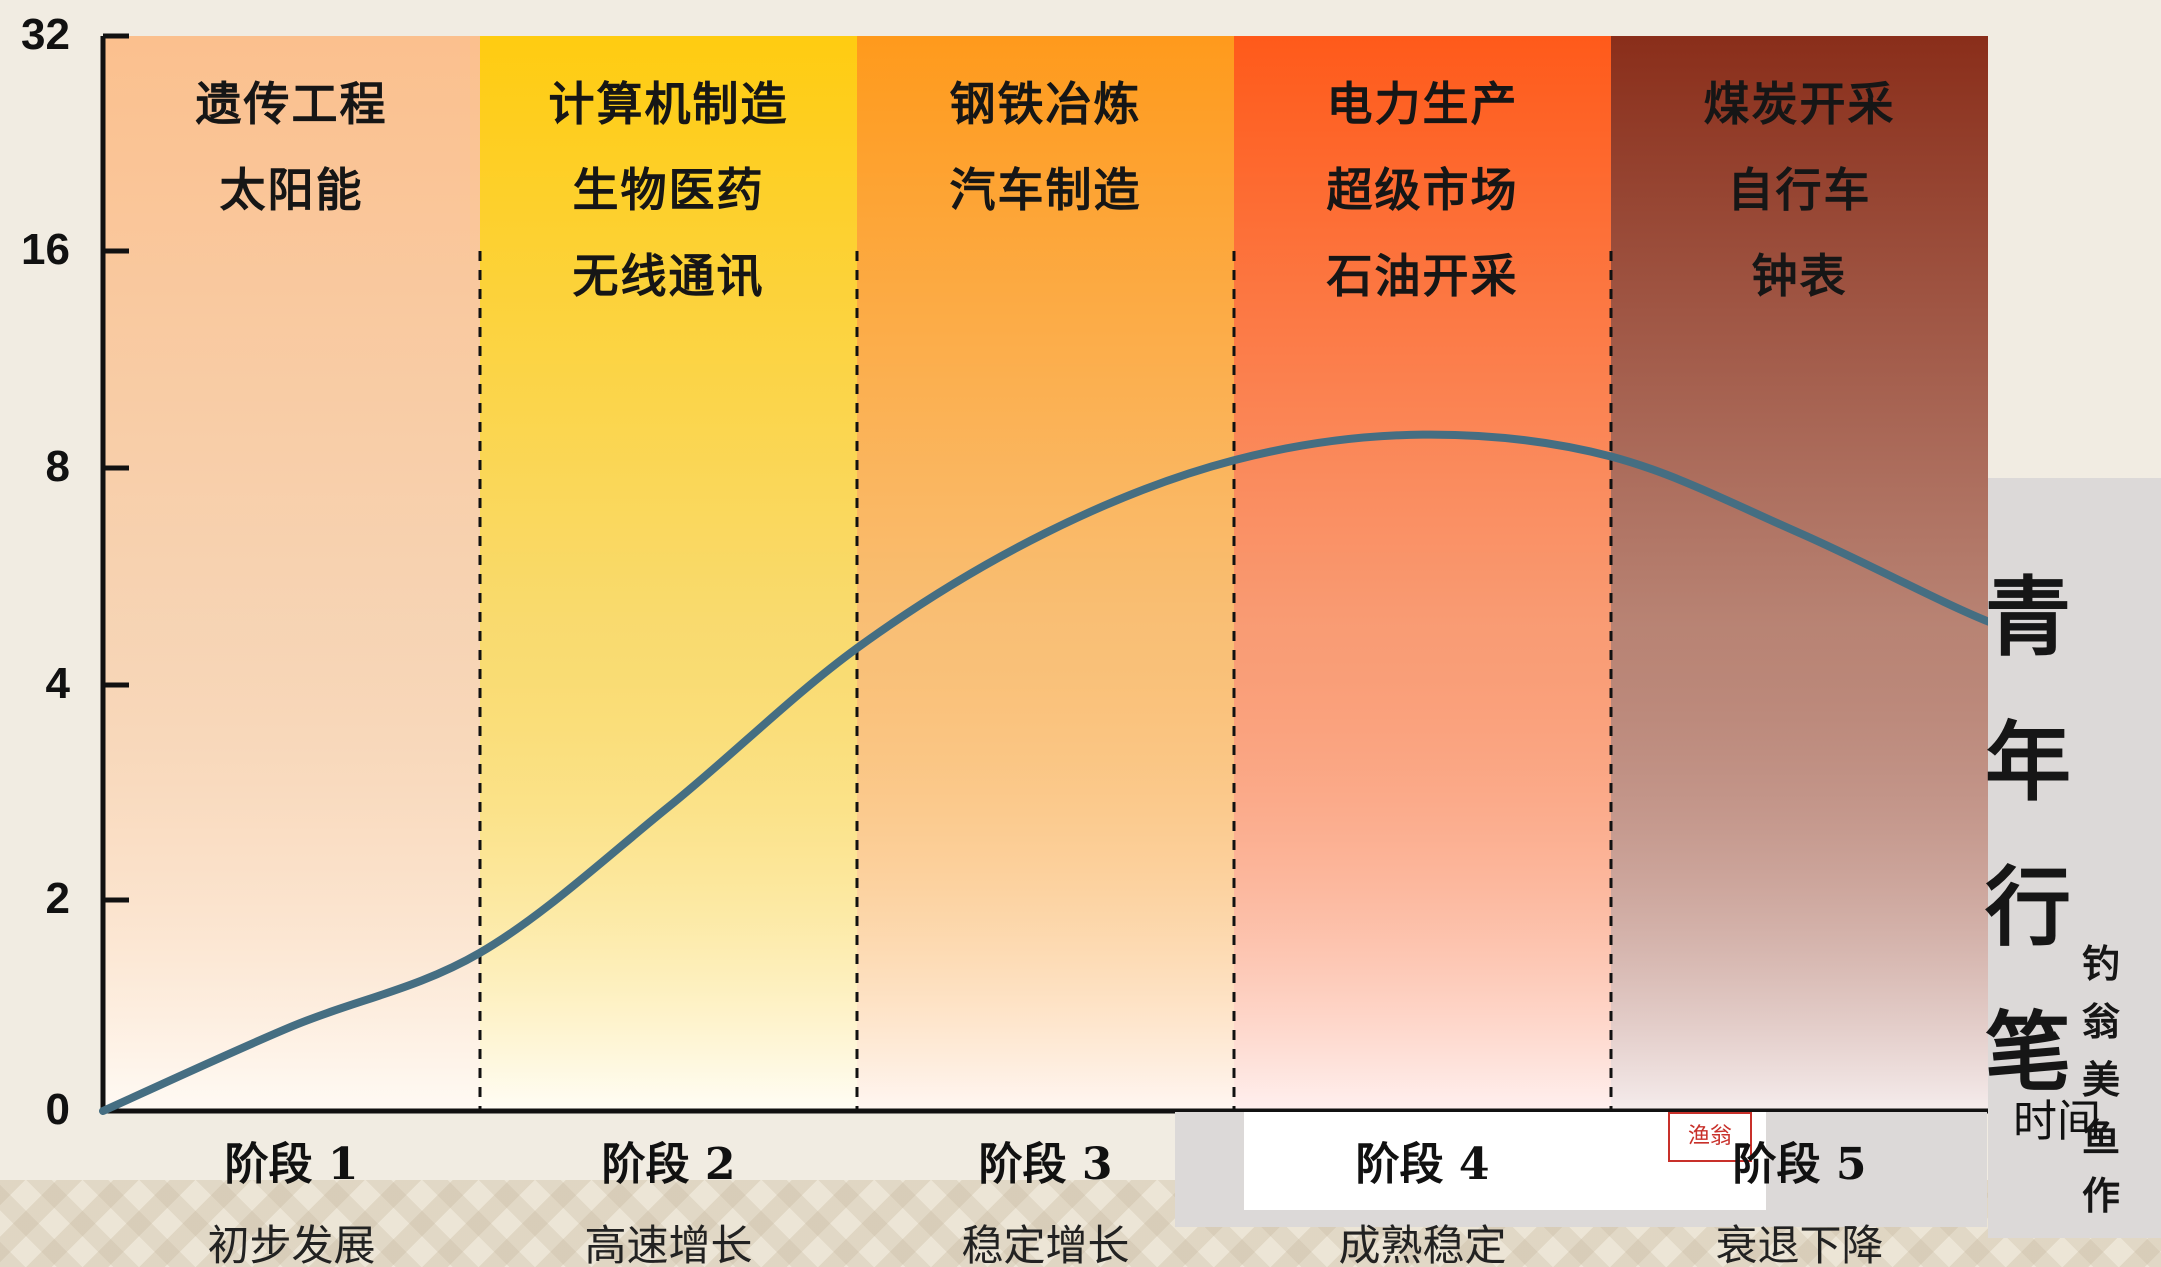 The width and height of the screenshot is (2161, 1267). I want to click on stage-1-description: 初步发展, so click(291, 1244).